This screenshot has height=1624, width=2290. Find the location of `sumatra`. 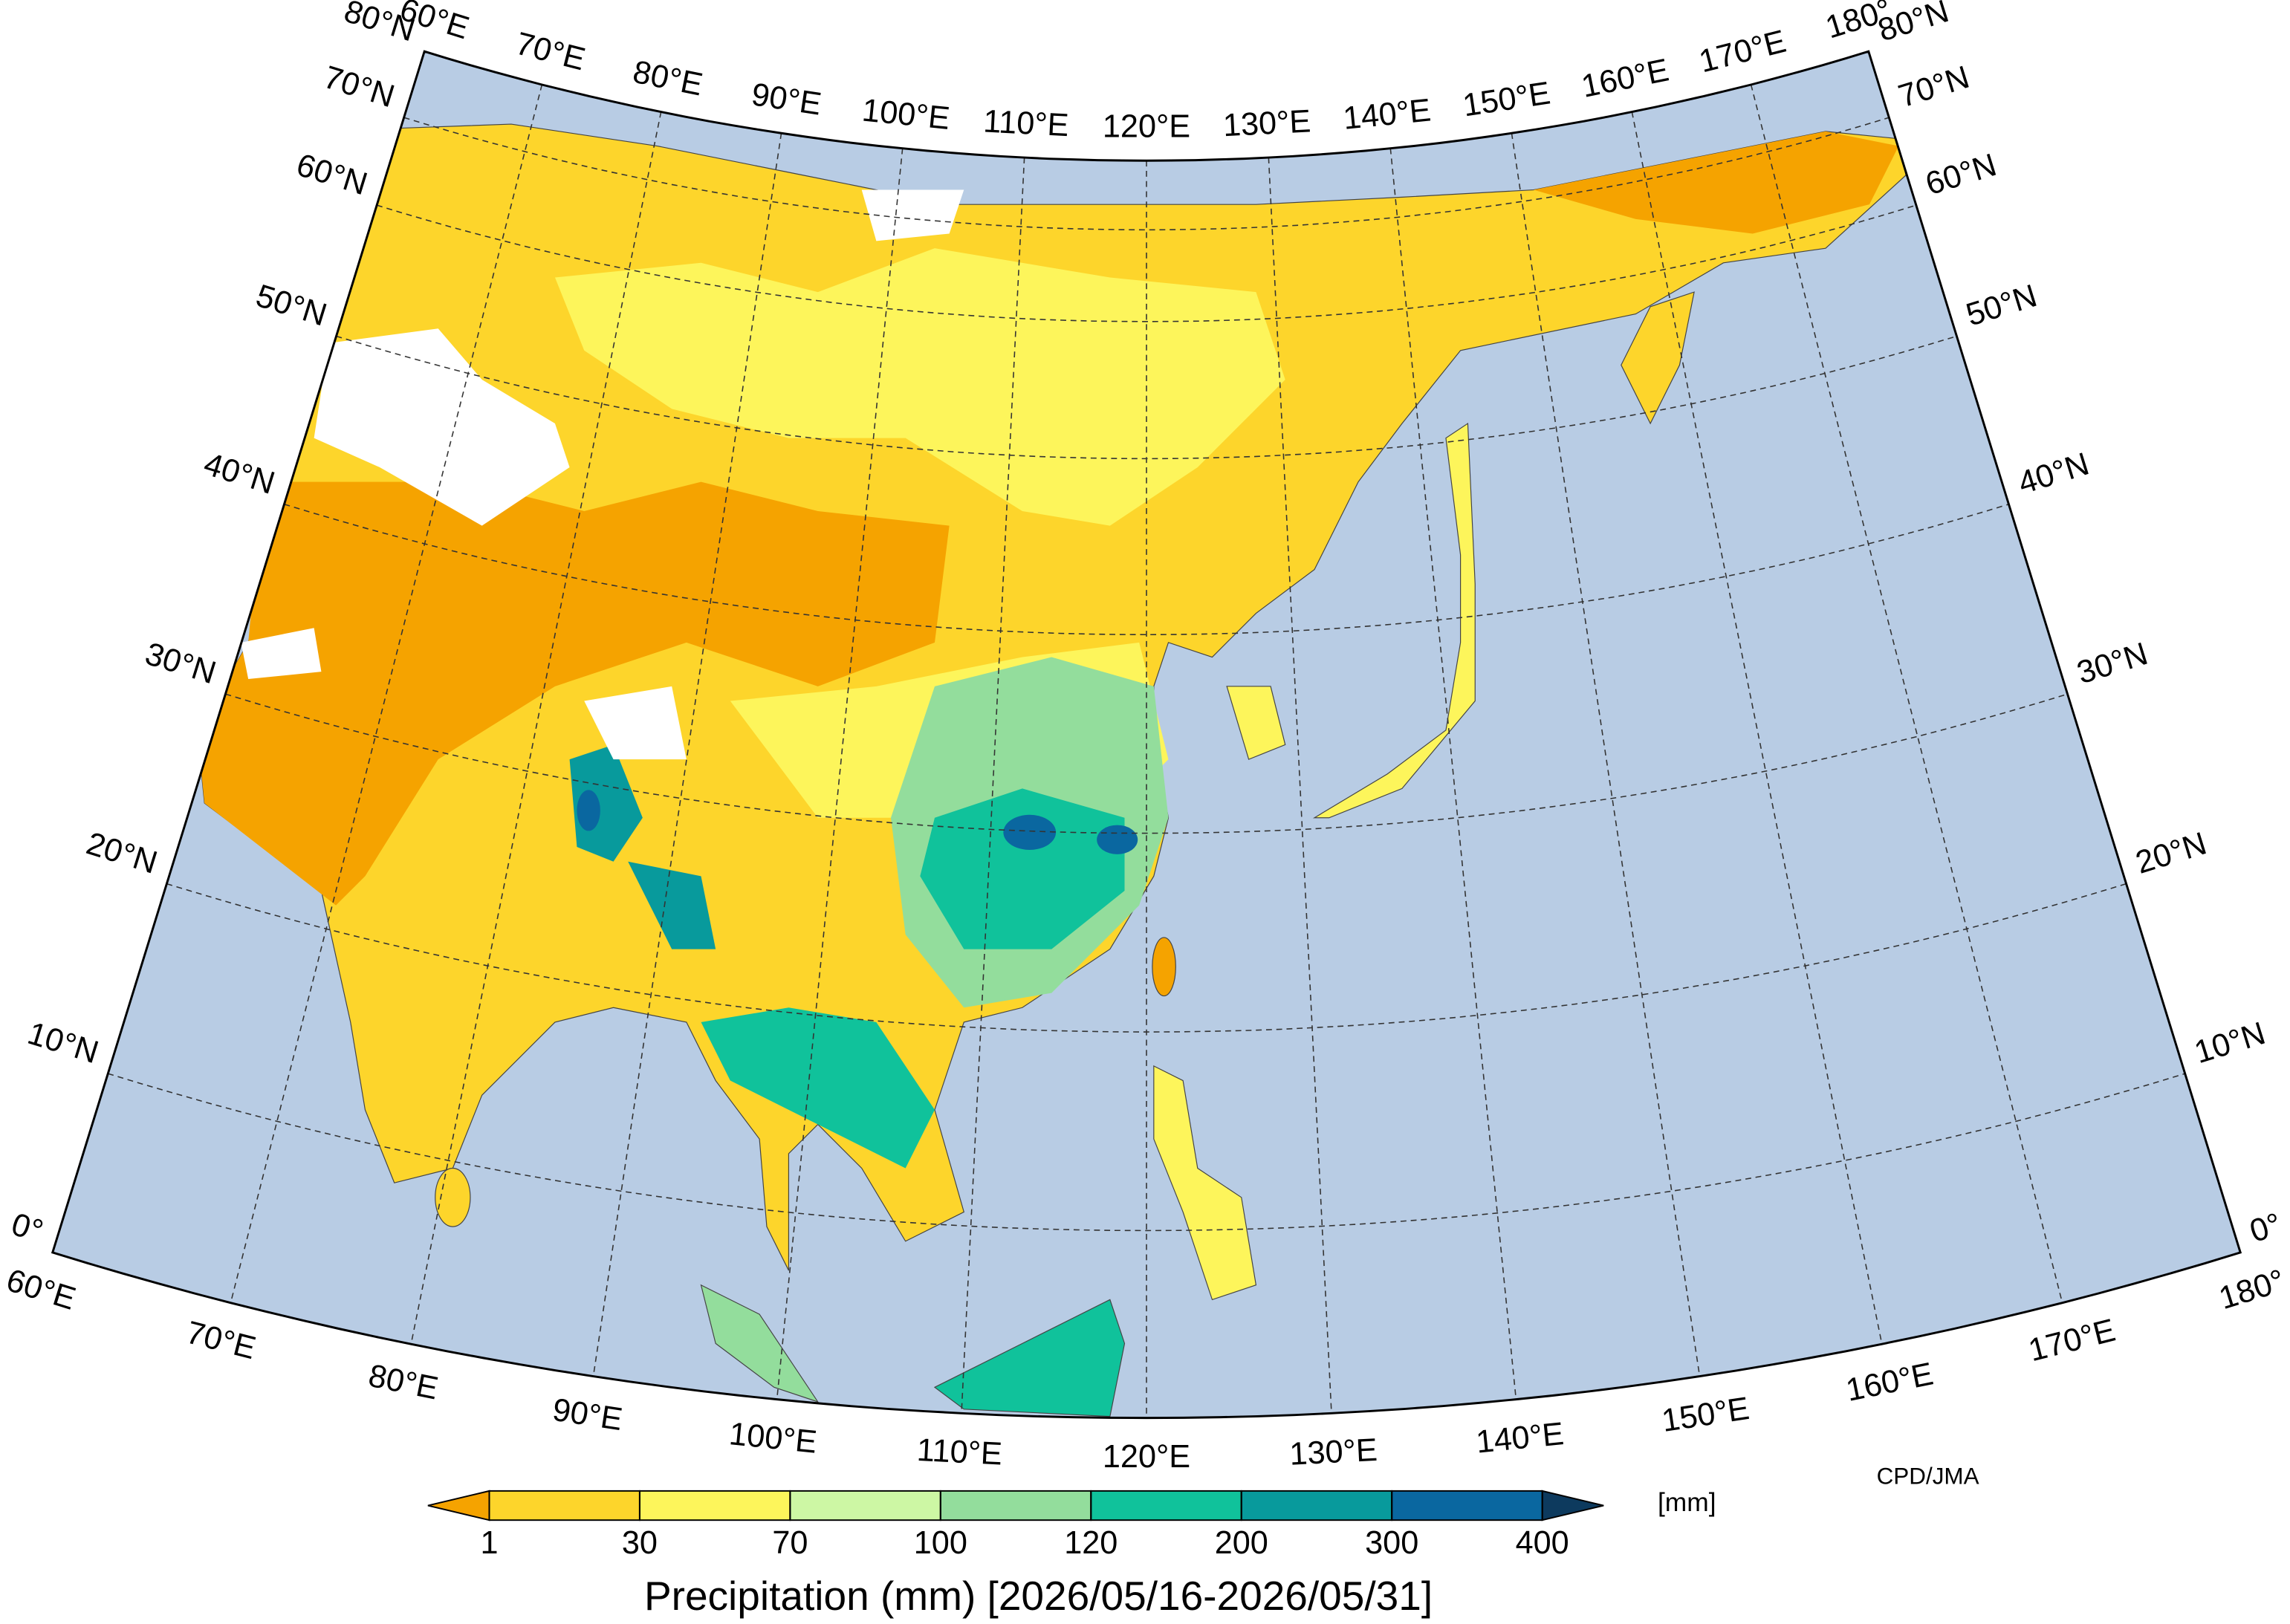

sumatra is located at coordinates (760, 1343).